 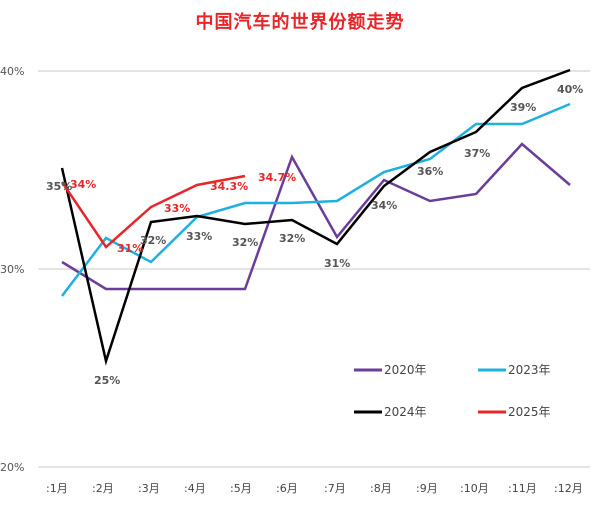 I want to click on data-label-2025: 34.3%, so click(x=229, y=186).